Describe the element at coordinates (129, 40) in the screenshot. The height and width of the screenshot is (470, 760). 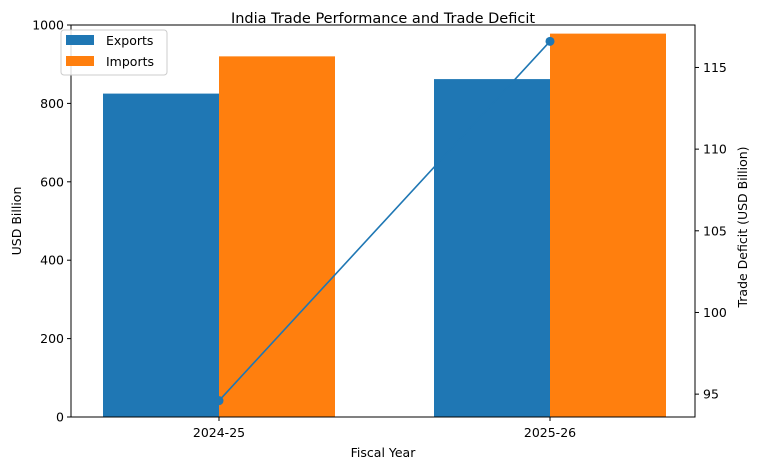
I see `legend-label-exports: Exports` at that location.